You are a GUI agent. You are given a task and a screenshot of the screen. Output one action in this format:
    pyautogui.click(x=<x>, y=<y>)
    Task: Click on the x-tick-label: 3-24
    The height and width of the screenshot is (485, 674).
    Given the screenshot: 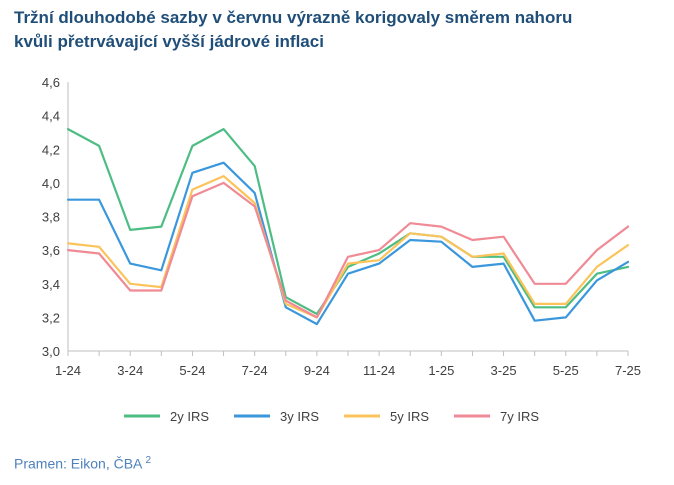 What is the action you would take?
    pyautogui.click(x=130, y=370)
    